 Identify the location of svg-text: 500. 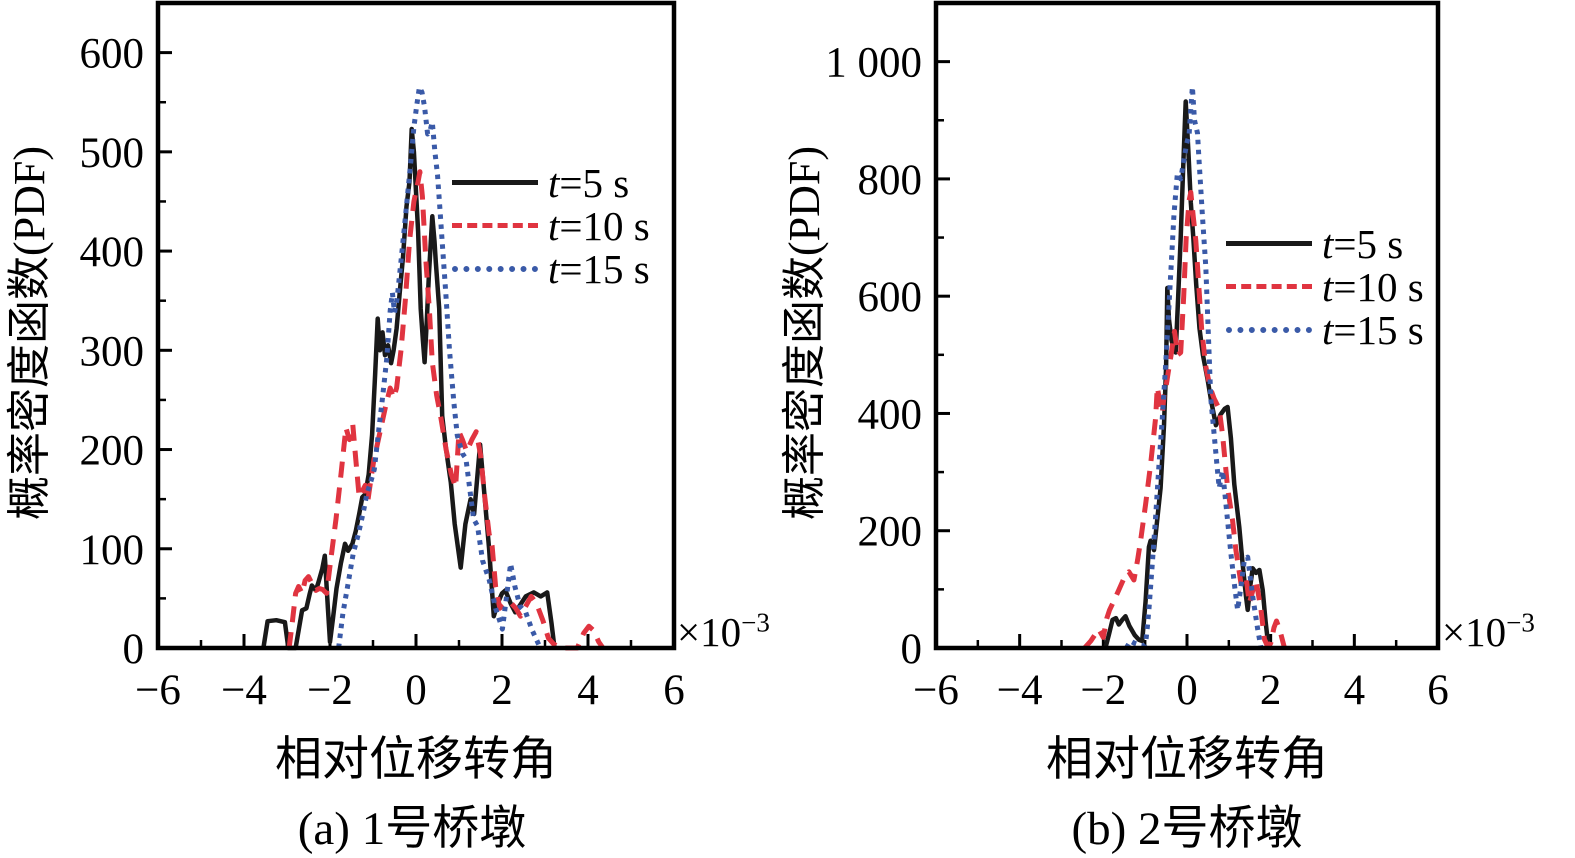
(112, 153).